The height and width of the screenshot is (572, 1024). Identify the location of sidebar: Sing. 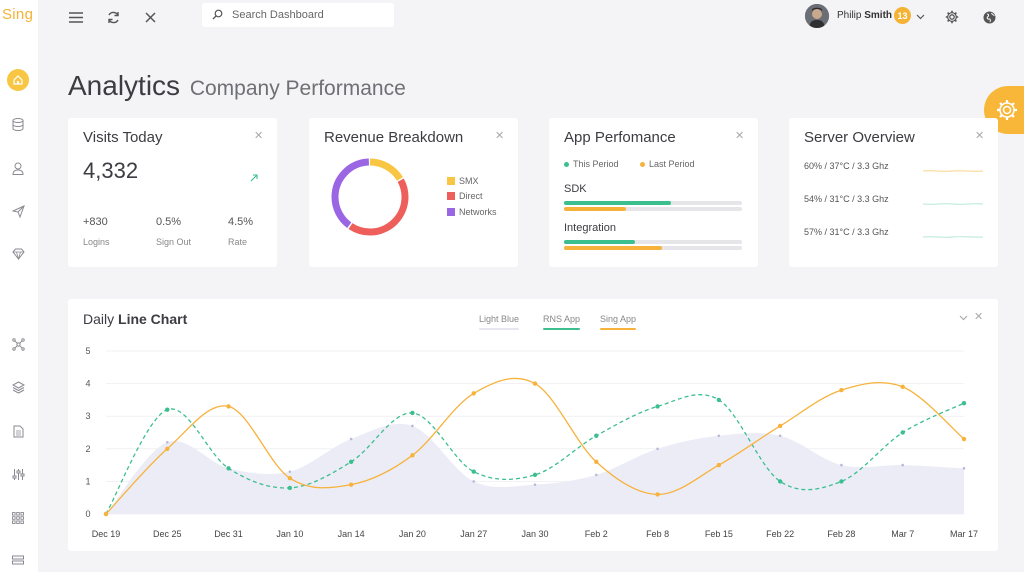
(19, 286).